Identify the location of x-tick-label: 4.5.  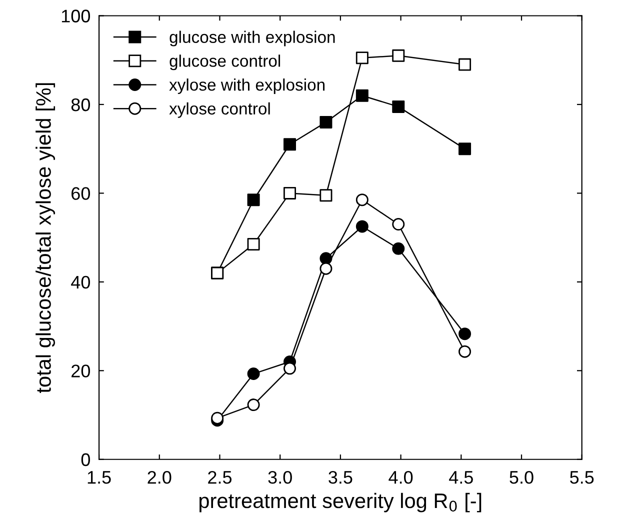
(461, 477).